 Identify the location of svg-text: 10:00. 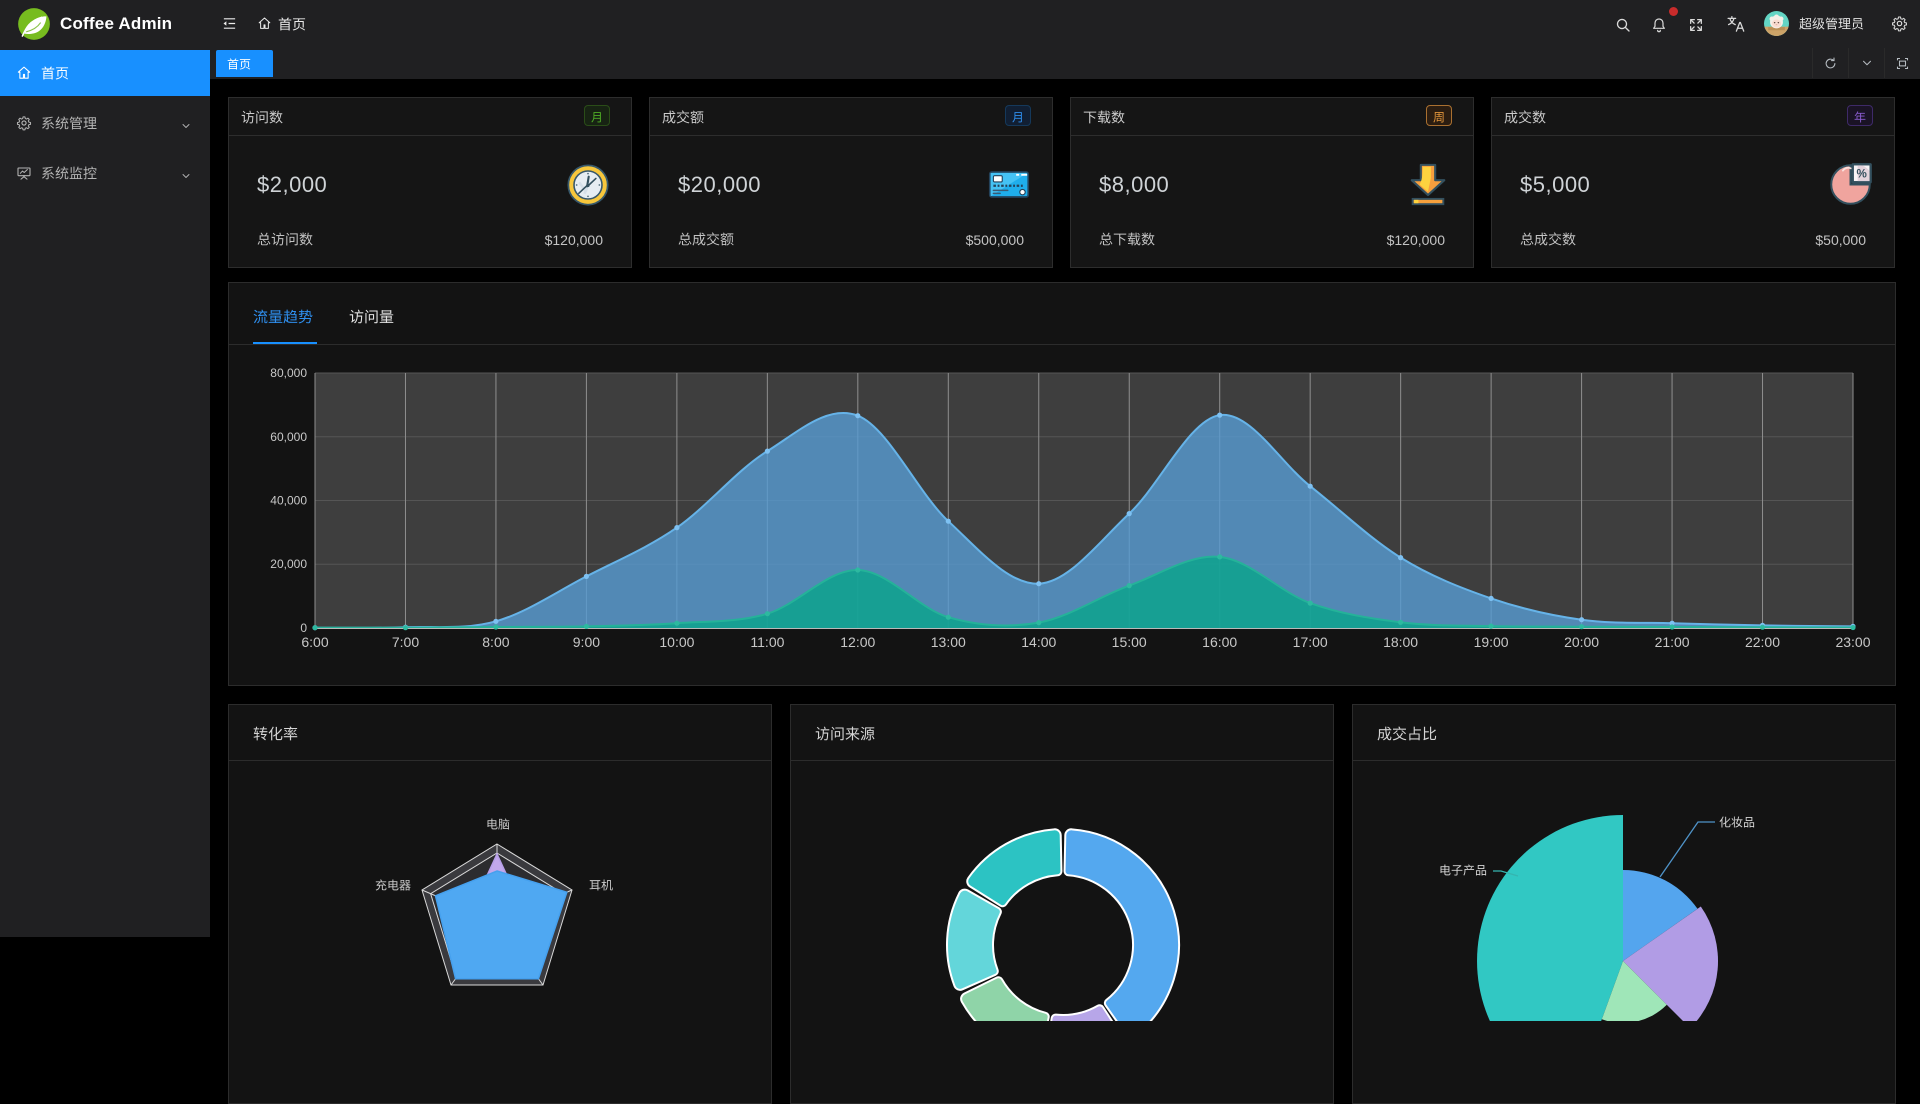
(676, 642).